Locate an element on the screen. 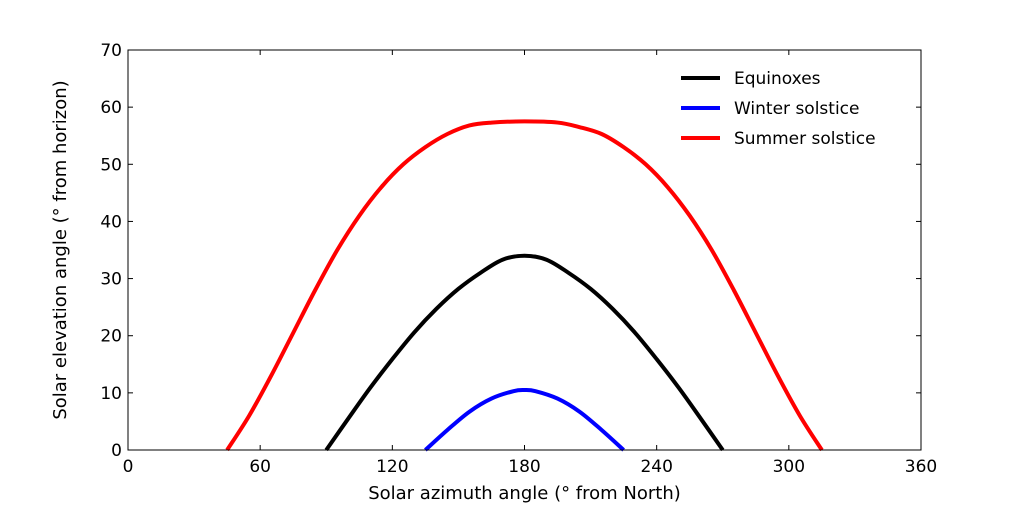  y-tick-label: 70 is located at coordinates (111, 51).